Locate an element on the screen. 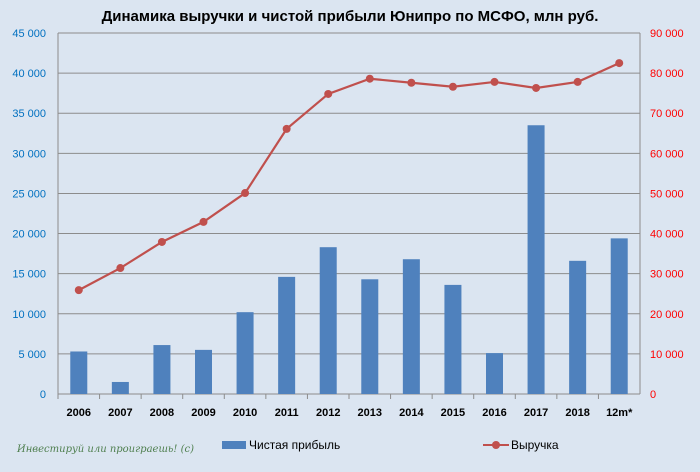  bar-2012 is located at coordinates (328, 320).